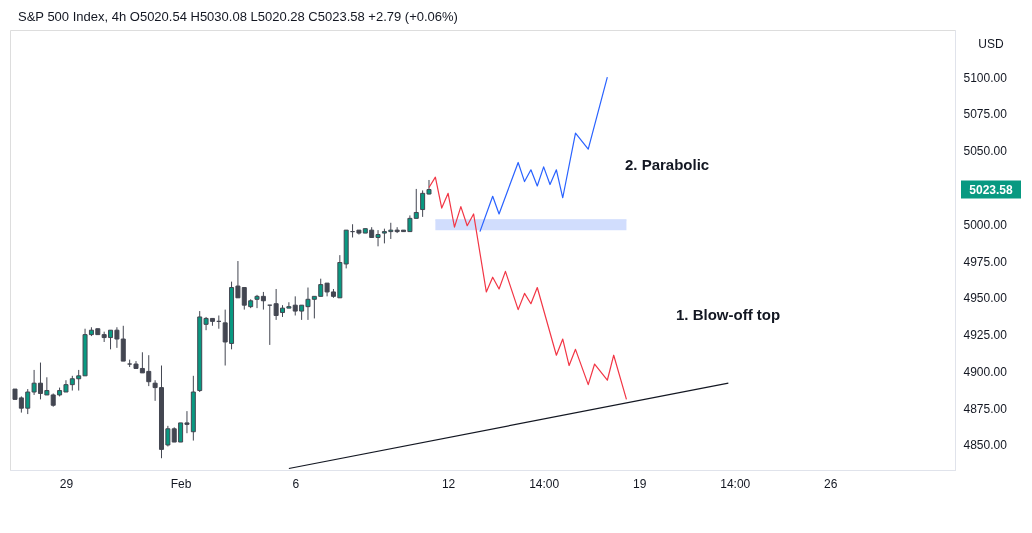  I want to click on y-tick-label: 4850.00, so click(985, 445).